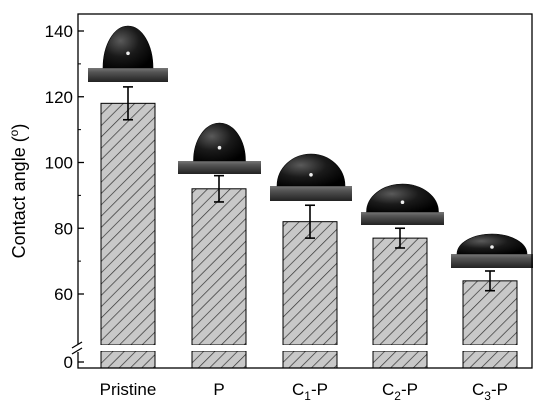 This screenshot has height=418, width=550. I want to click on x-tick-label-P: P, so click(218, 389).